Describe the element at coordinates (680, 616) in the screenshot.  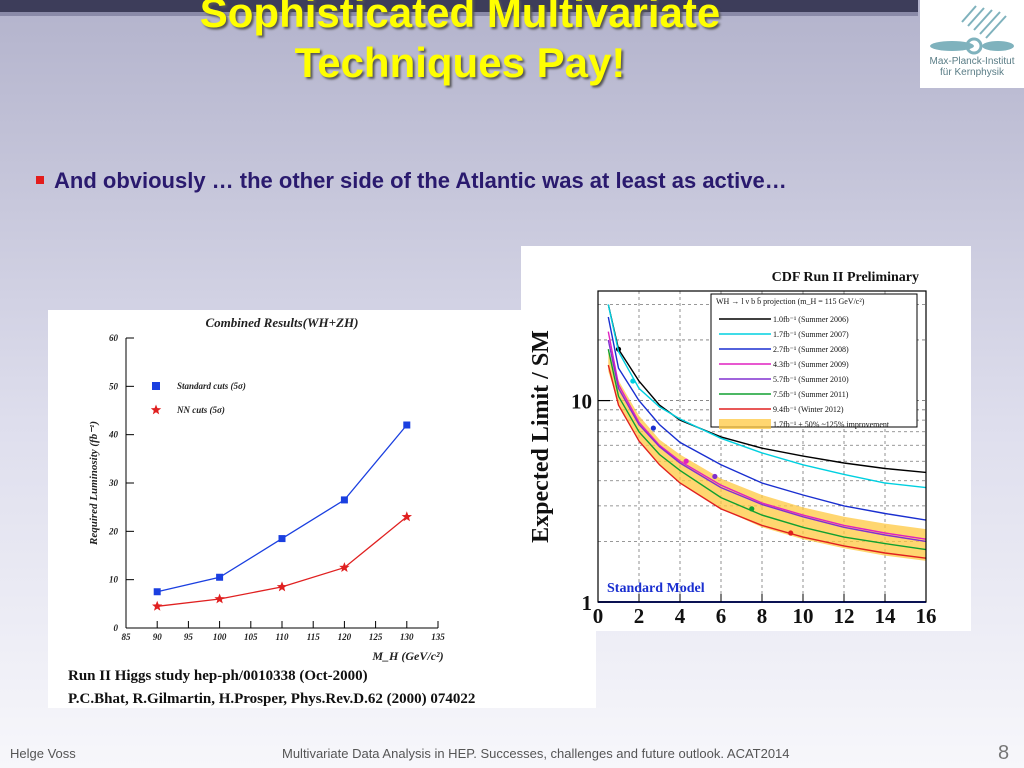
I see `x-tick-label: 4` at that location.